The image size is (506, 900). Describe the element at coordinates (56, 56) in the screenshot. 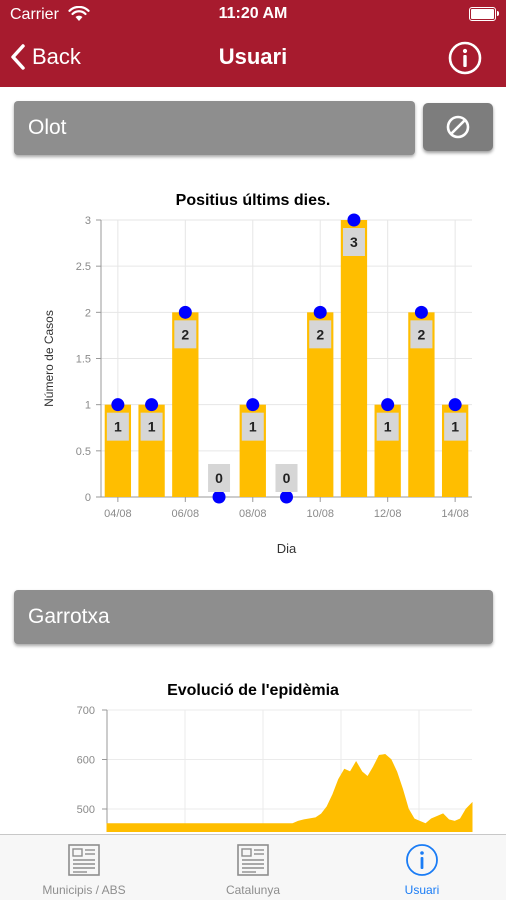

I see `back-label: Back` at that location.